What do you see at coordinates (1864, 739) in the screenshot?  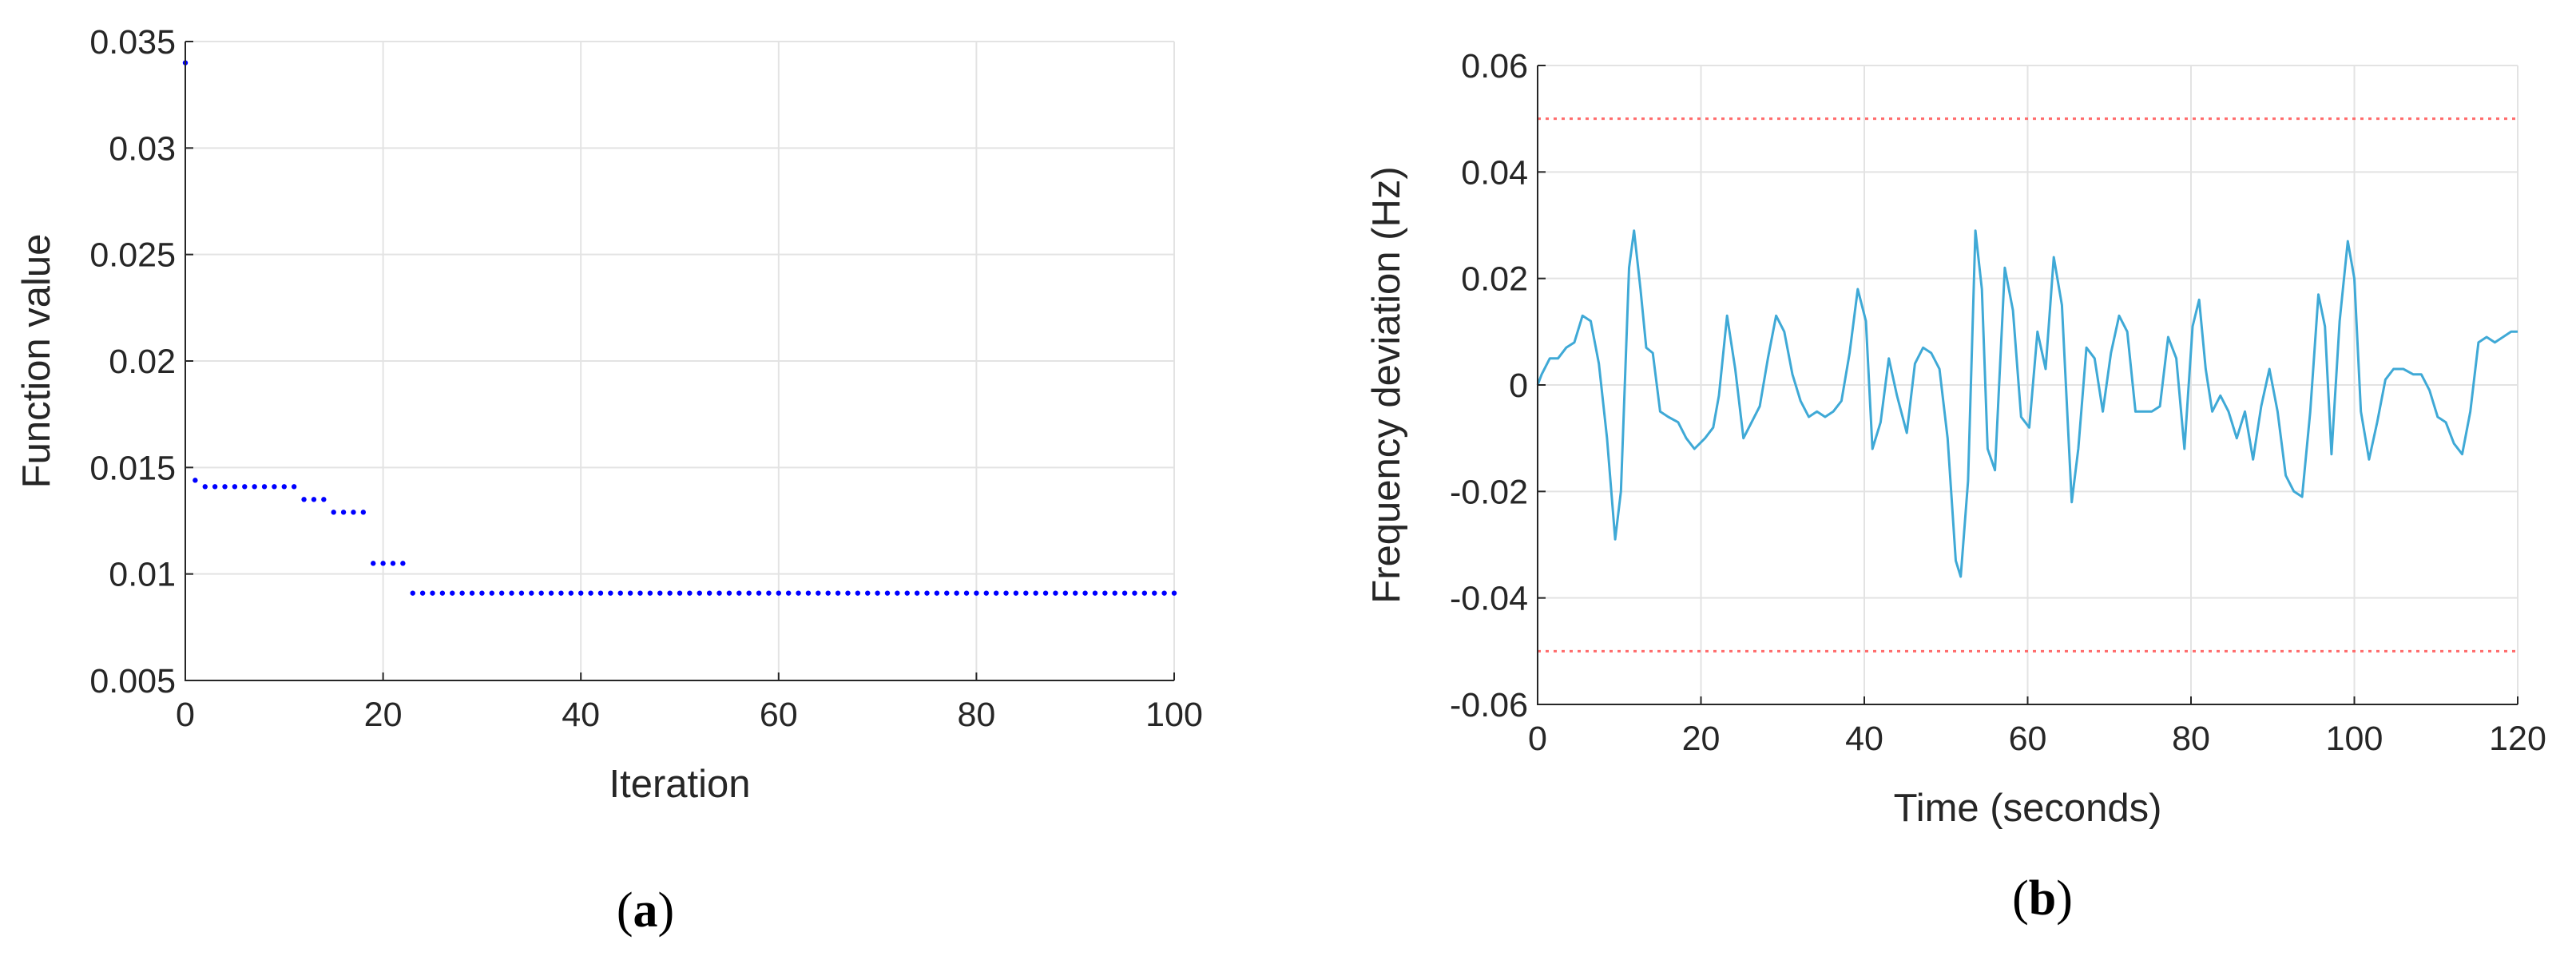 I see `panel-b-xtick-label: 40` at bounding box center [1864, 739].